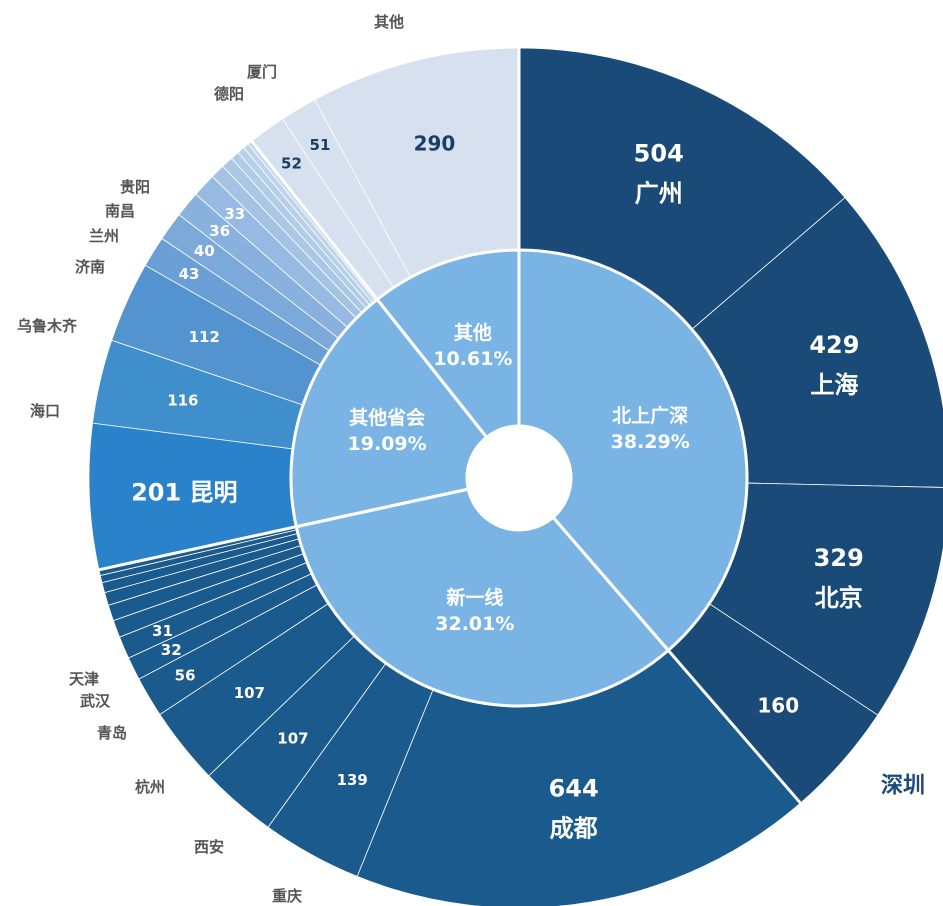  What do you see at coordinates (474, 597) in the screenshot?
I see `inner-label-1: 新一线` at bounding box center [474, 597].